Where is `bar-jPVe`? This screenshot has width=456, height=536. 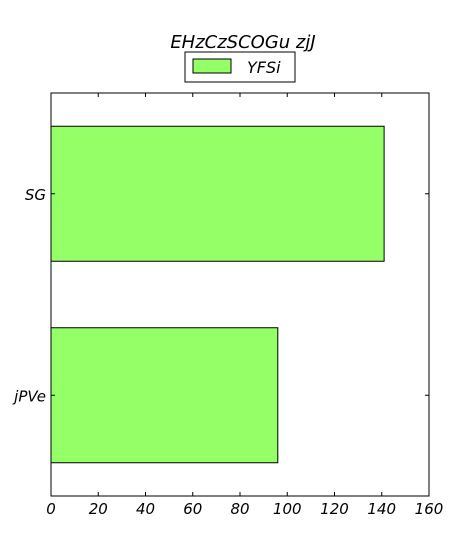 bar-jPVe is located at coordinates (164, 395).